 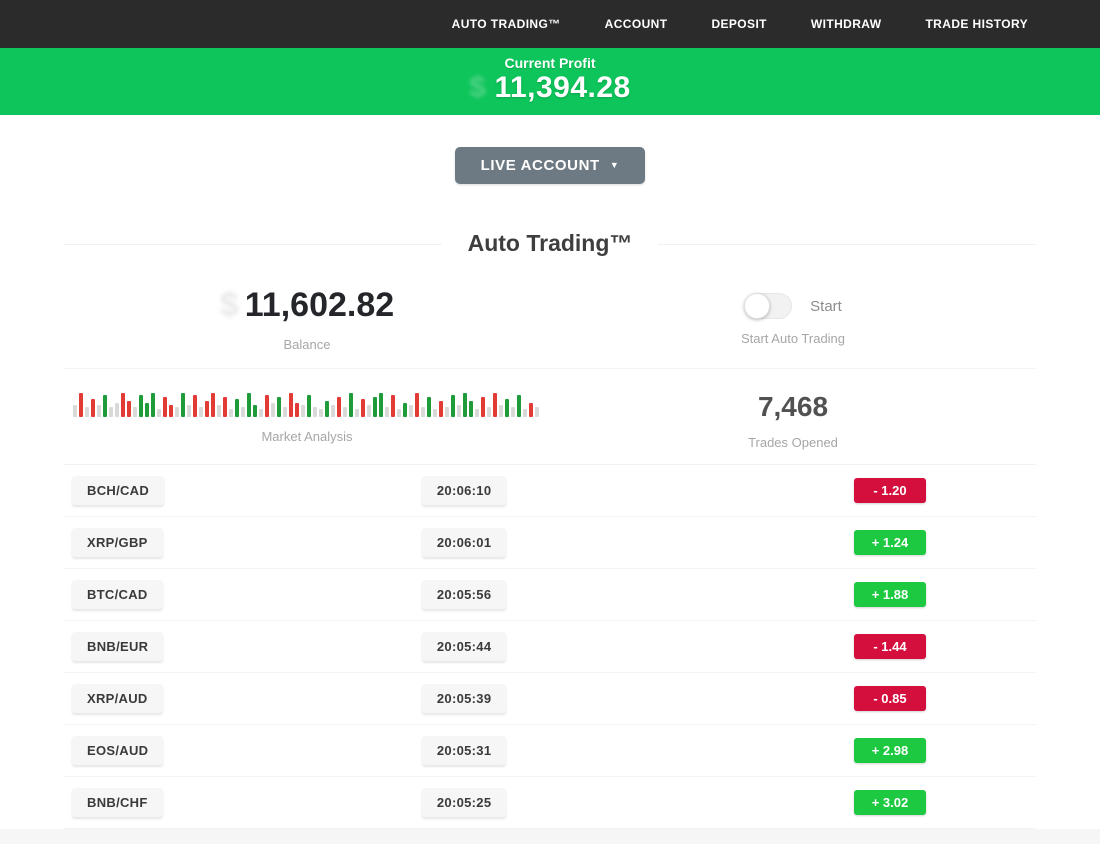 What do you see at coordinates (550, 63) in the screenshot?
I see `profit-banner-label: Current Profit` at bounding box center [550, 63].